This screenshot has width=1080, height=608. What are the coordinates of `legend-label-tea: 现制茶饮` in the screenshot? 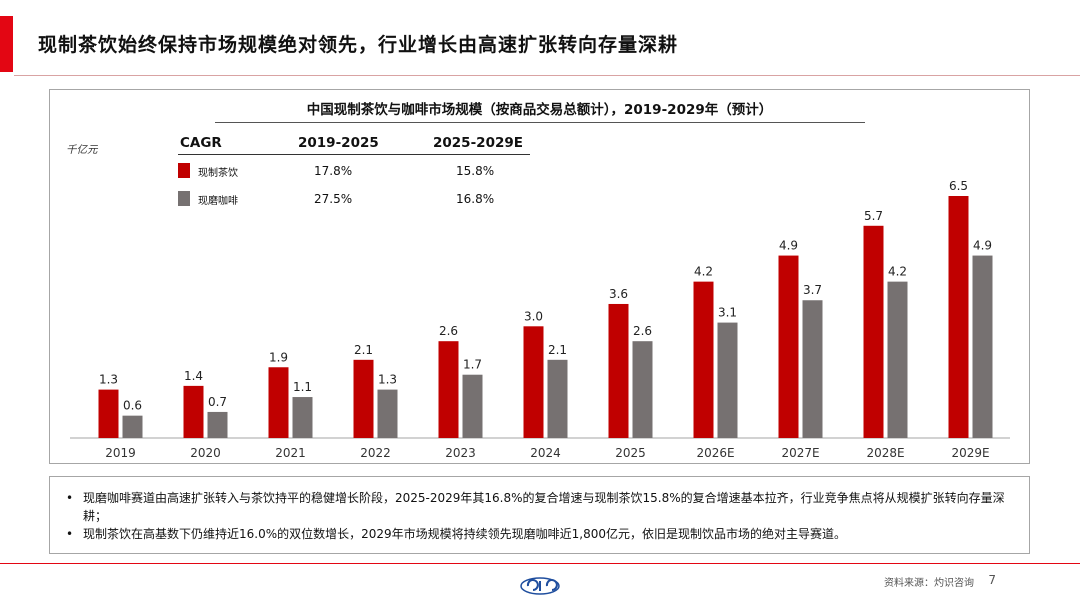 It's located at (218, 173).